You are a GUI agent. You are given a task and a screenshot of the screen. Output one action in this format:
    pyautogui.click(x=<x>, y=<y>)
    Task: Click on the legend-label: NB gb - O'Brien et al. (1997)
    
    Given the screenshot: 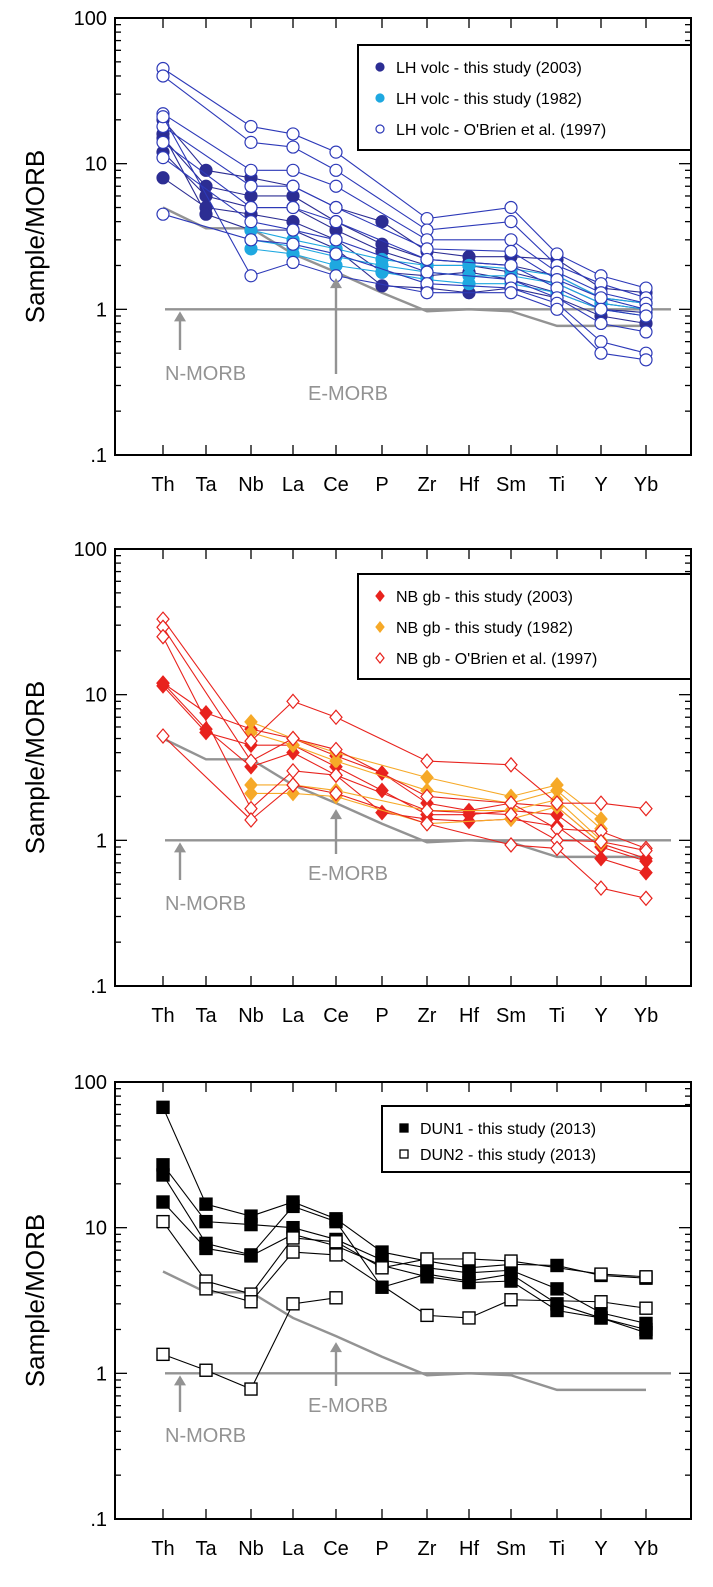 What is the action you would take?
    pyautogui.click(x=496, y=659)
    